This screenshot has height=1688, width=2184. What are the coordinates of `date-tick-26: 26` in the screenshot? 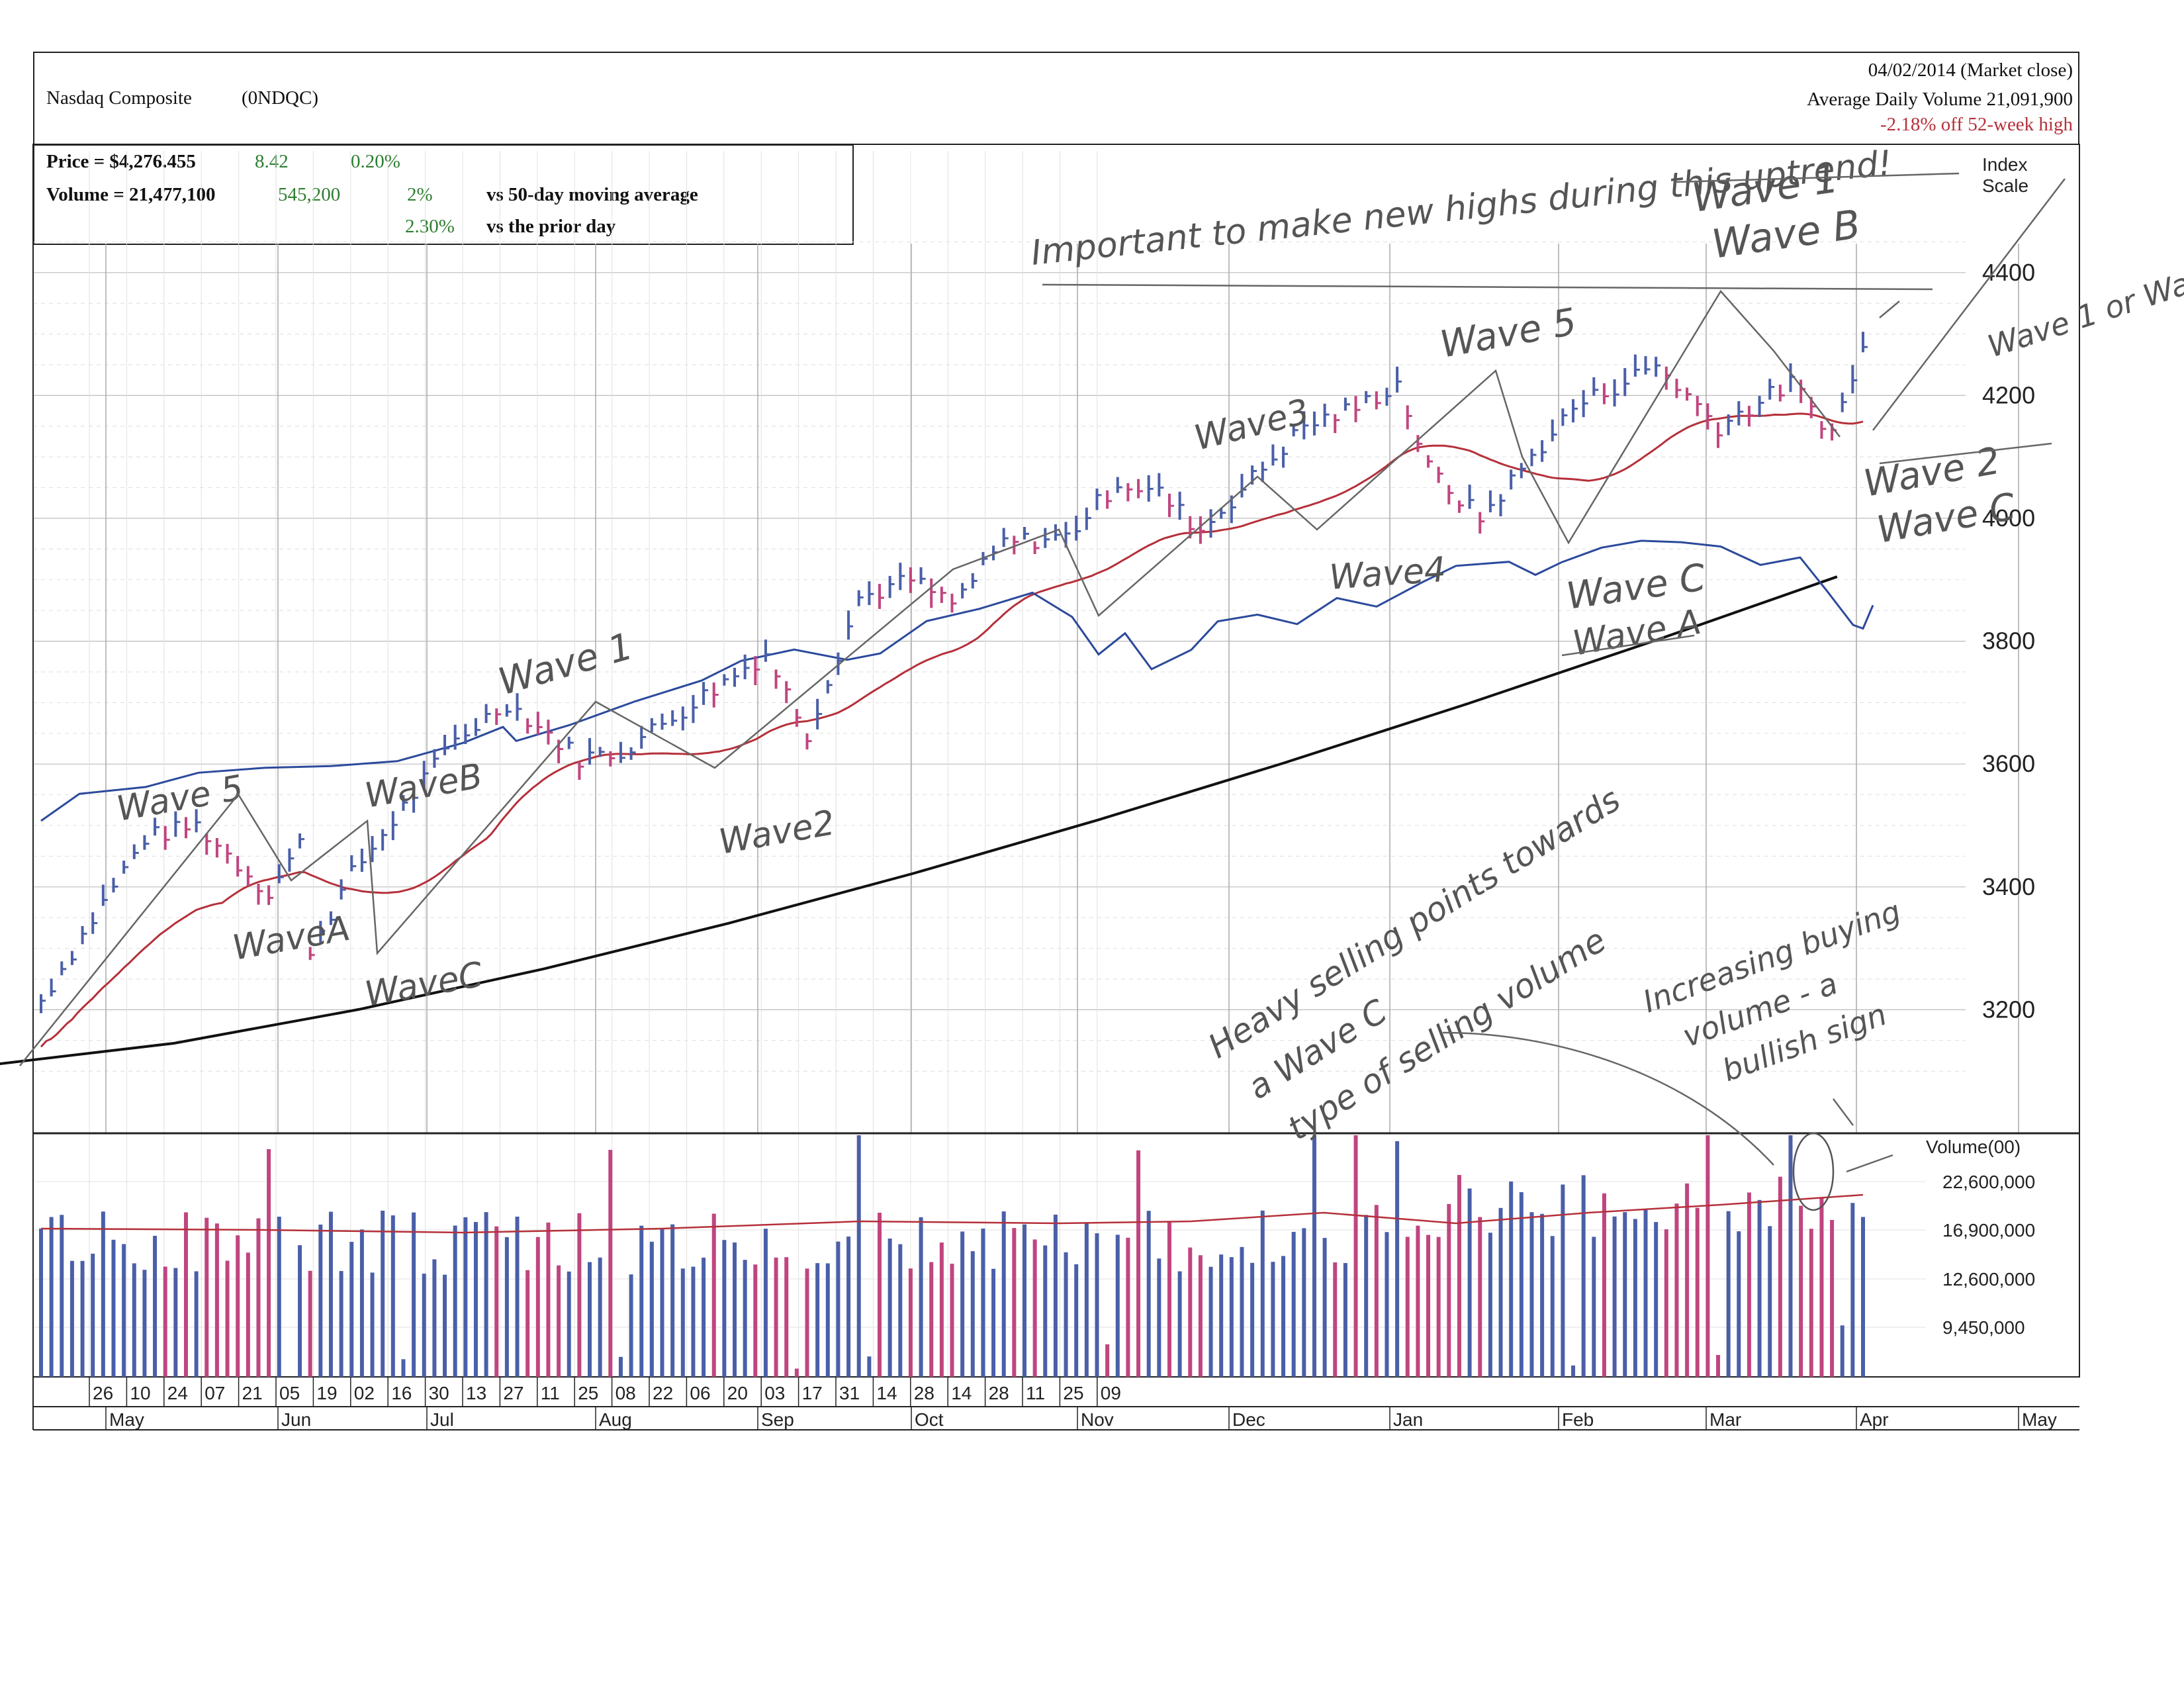 It's located at (103, 1393).